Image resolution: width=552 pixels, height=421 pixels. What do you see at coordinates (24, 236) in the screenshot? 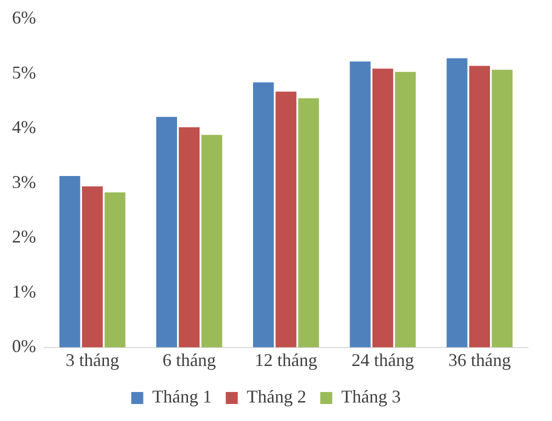
I see `y-tick-label: 2%` at bounding box center [24, 236].